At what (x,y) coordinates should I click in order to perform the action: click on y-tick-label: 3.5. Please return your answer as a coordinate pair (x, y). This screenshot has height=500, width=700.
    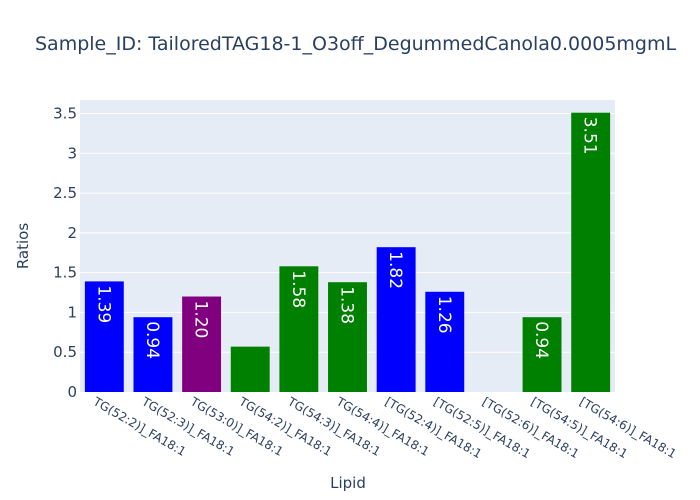
    Looking at the image, I should click on (65, 114).